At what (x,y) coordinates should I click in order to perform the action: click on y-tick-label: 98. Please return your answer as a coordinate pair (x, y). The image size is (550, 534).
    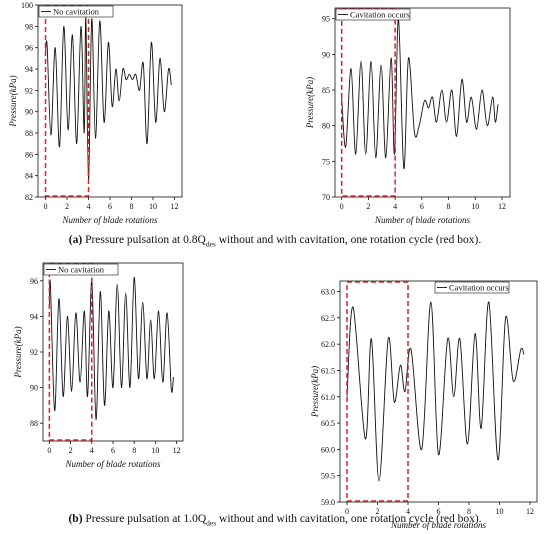
    Looking at the image, I should click on (29, 26).